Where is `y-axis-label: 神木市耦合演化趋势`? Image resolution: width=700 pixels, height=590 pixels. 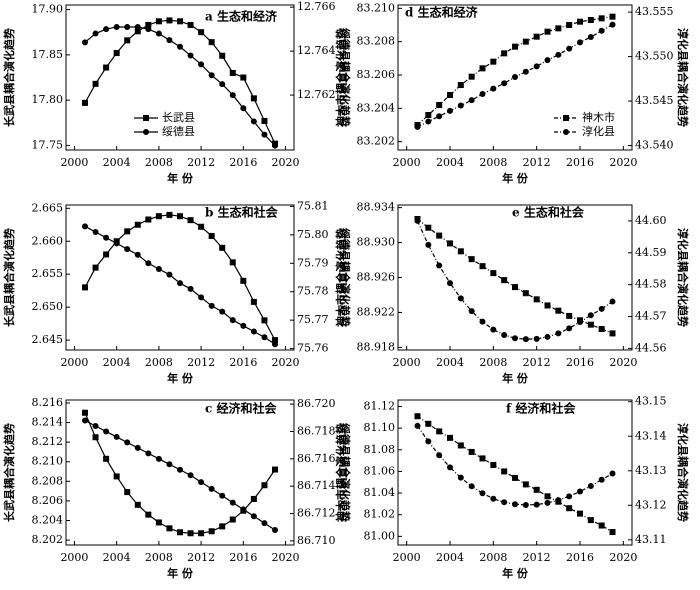 y-axis-label: 神木市耦合演化趋势 is located at coordinates (341, 472).